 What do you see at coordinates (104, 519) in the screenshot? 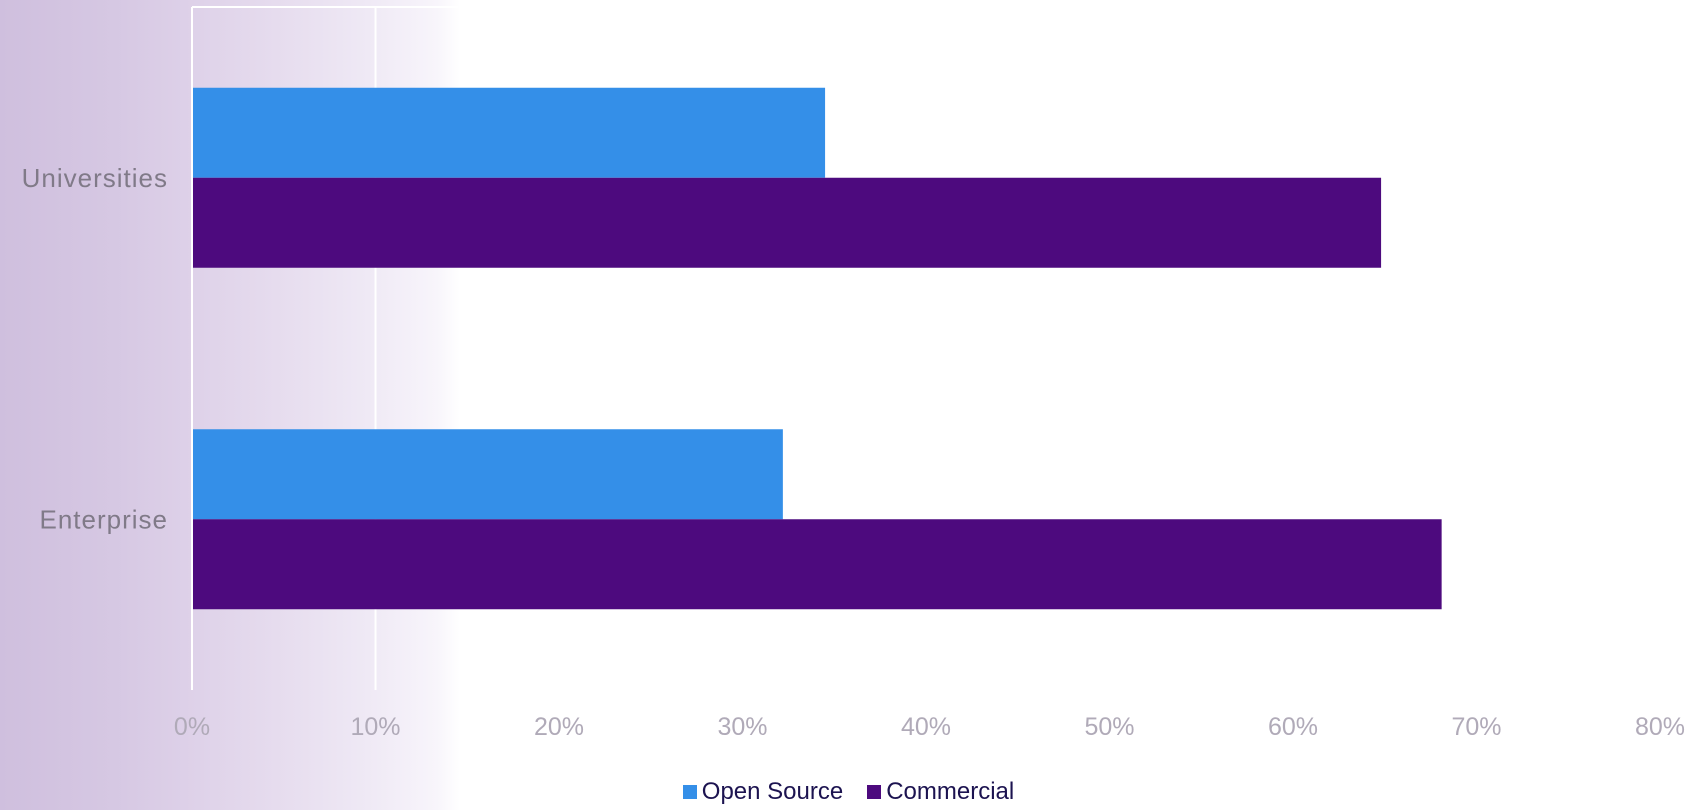
I see `category-label: Enterprise` at bounding box center [104, 519].